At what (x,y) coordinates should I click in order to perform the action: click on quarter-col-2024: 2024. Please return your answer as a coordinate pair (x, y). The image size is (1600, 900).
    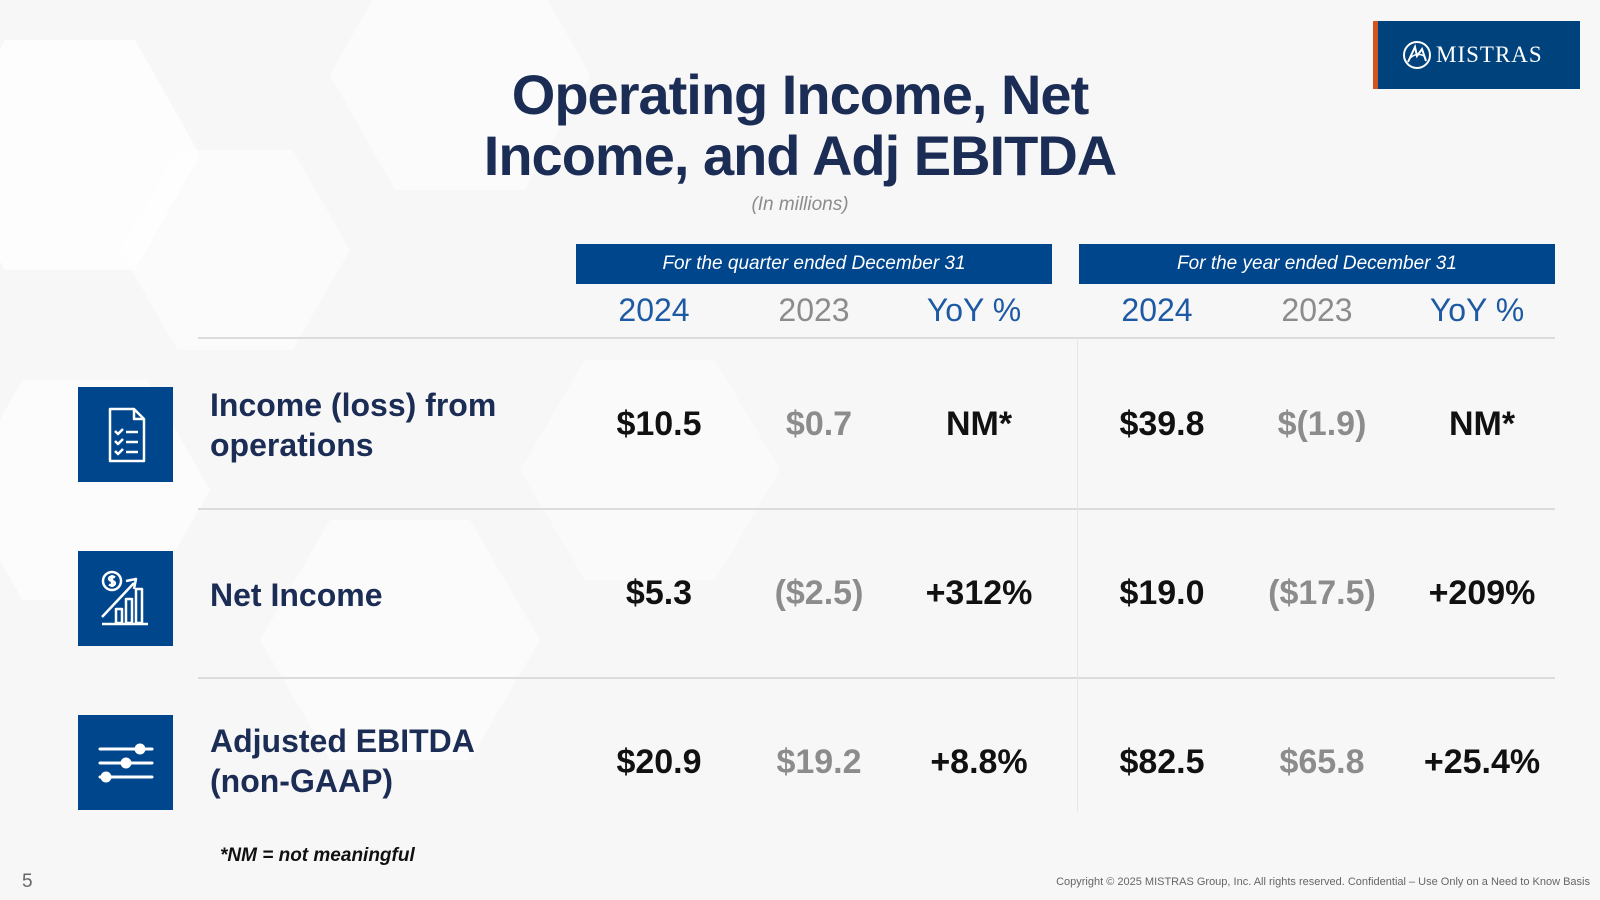
    Looking at the image, I should click on (654, 310).